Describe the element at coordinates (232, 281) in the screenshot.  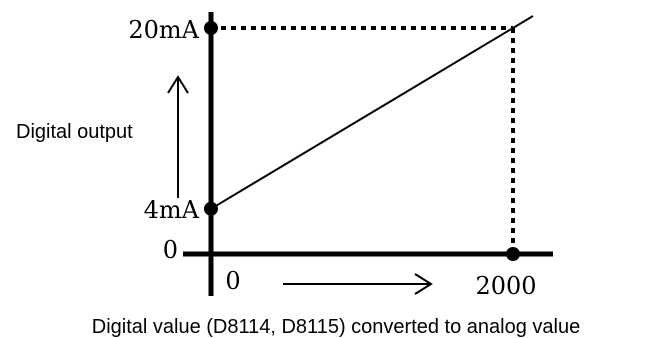
I see `x-tick-0: 0` at that location.